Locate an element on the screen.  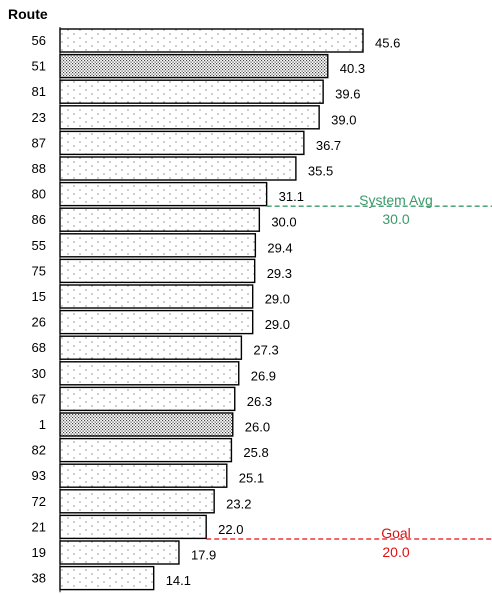
tick-label-route-80: 80 is located at coordinates (39, 194).